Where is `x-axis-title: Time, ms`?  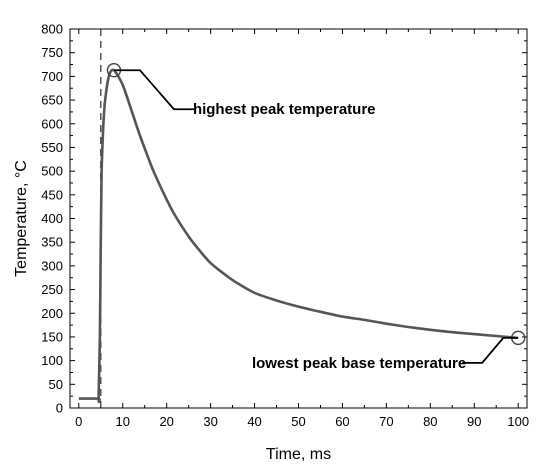
x-axis-title: Time, ms is located at coordinates (298, 454).